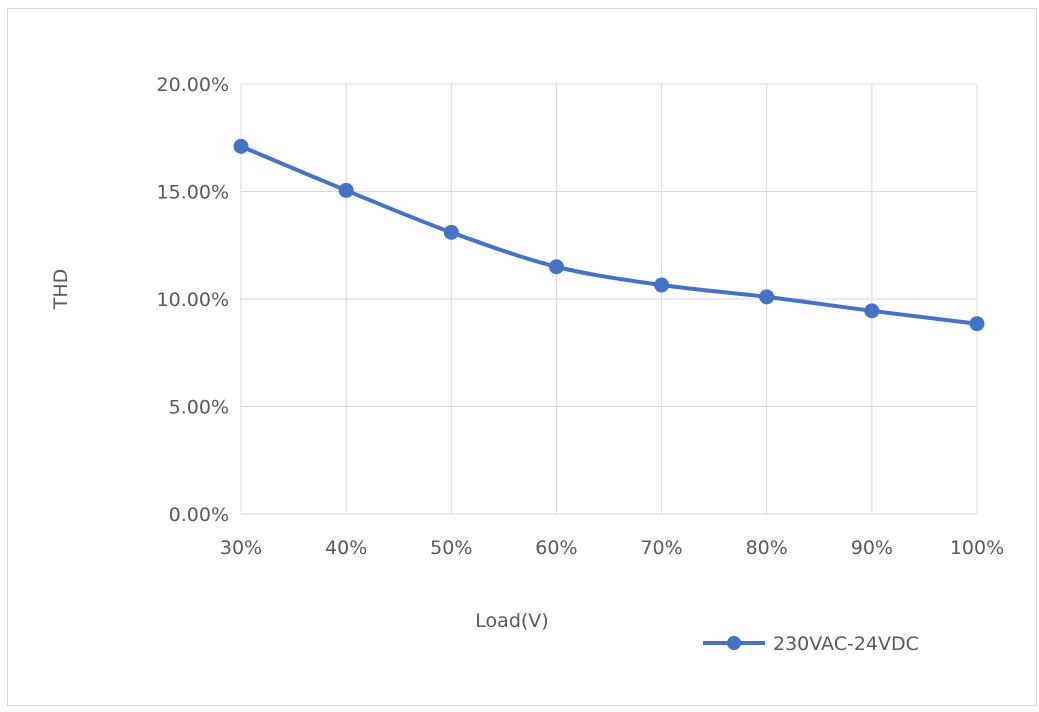 The width and height of the screenshot is (1039, 712). What do you see at coordinates (846, 644) in the screenshot?
I see `legend-label: 230VAC-24VDC` at bounding box center [846, 644].